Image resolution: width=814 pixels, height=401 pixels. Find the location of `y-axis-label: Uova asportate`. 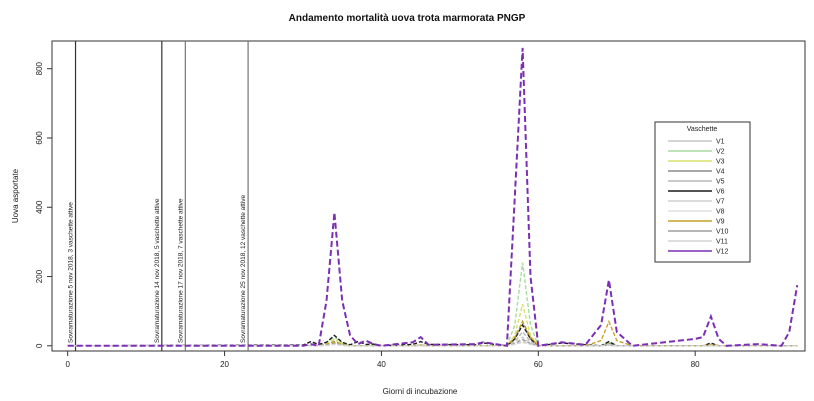

y-axis-label: Uova asportate is located at coordinates (15, 195).